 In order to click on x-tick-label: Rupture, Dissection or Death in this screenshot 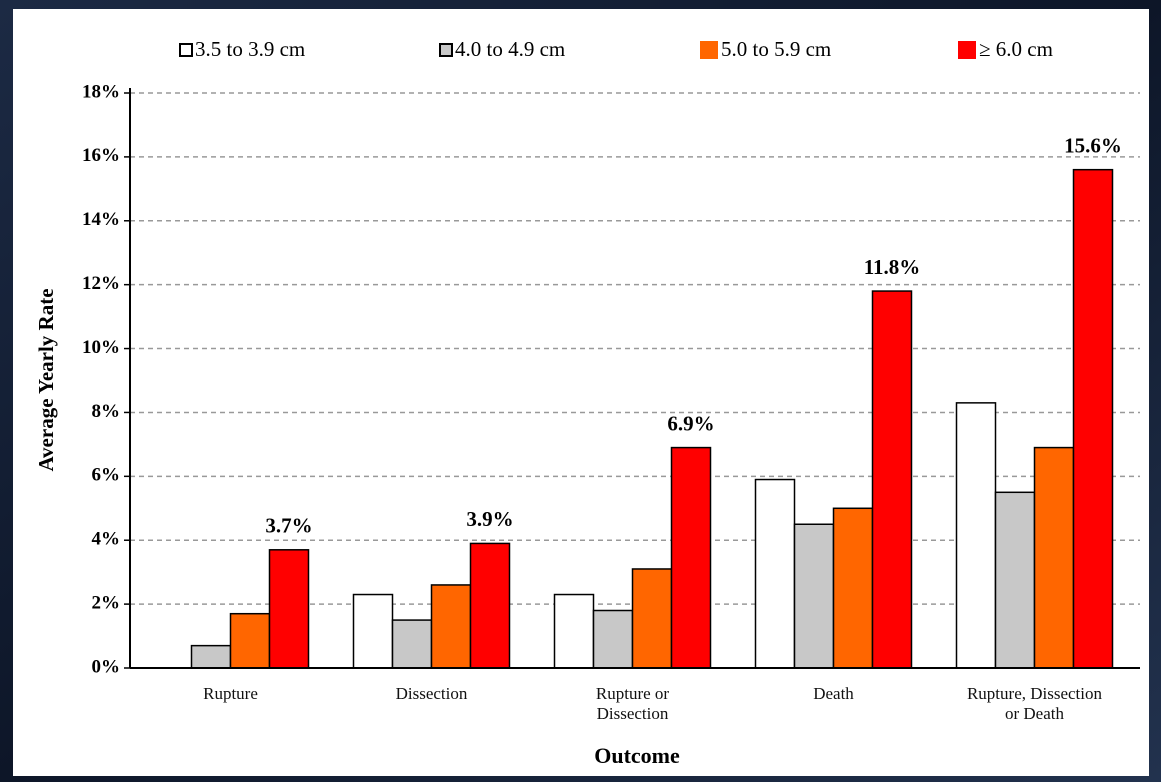, I will do `click(1034, 703)`.